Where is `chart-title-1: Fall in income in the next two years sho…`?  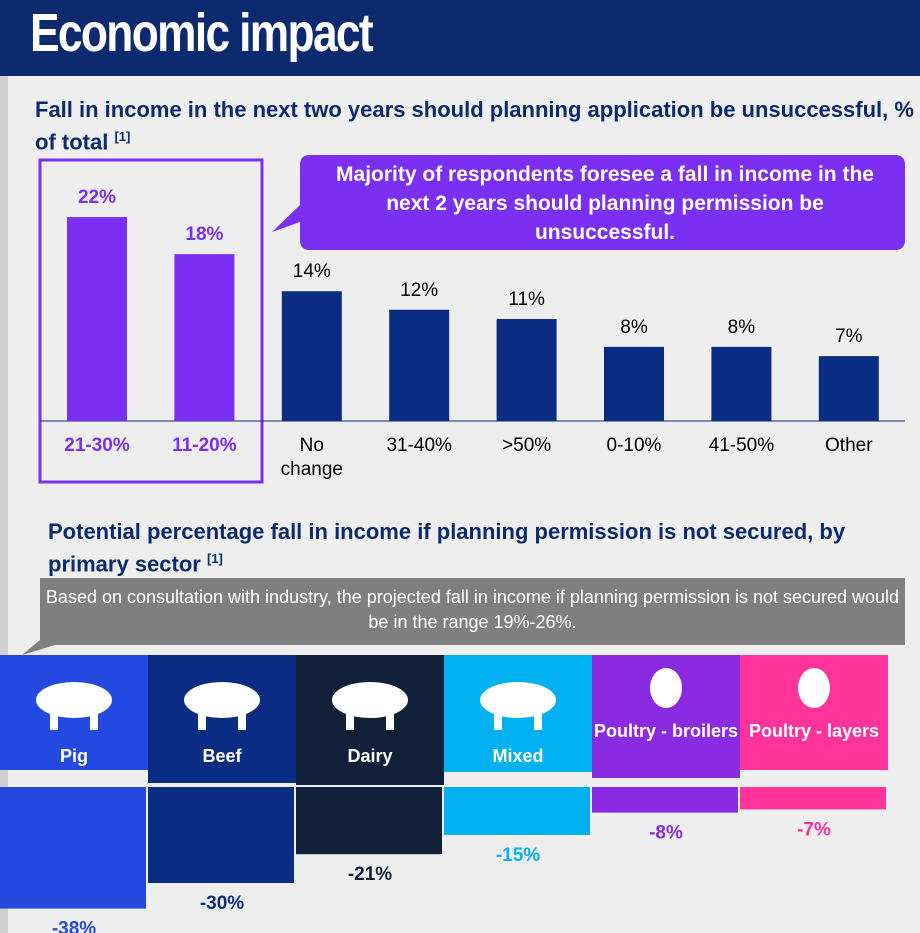
chart-title-1: Fall in income in the next two years sho… is located at coordinates (475, 125).